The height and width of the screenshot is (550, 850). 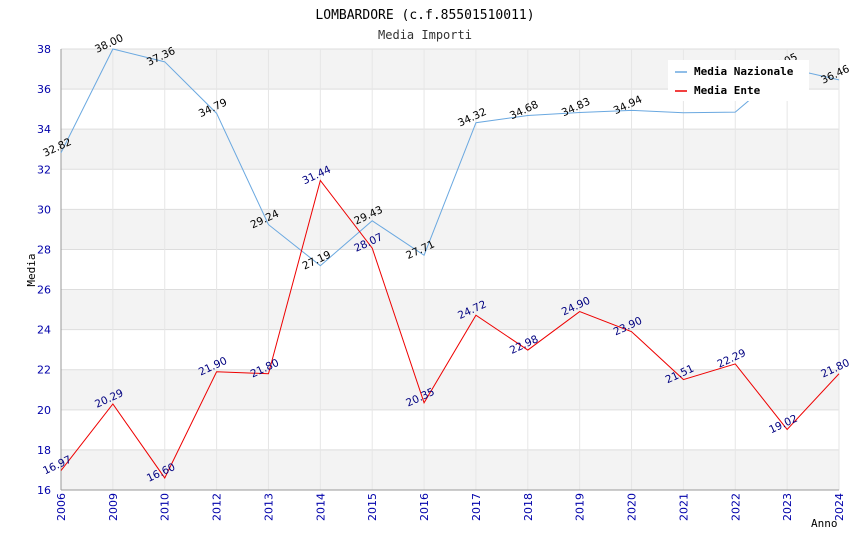 I want to click on legend-label-media-ente: Media Ente, so click(x=727, y=90).